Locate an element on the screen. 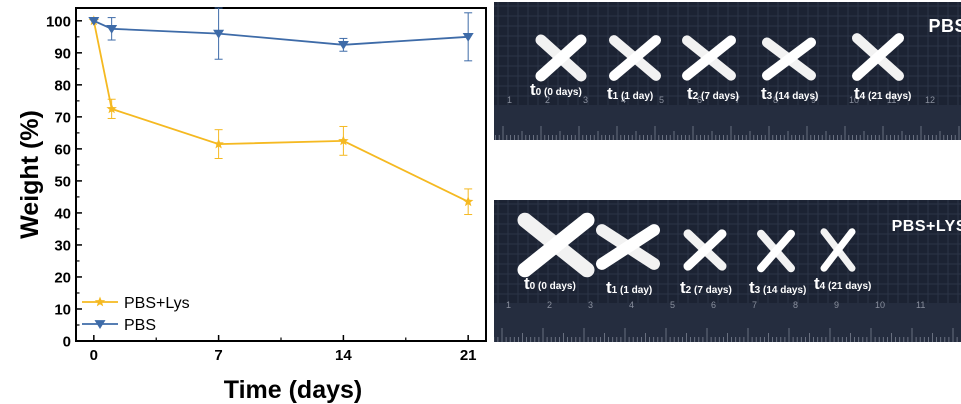 The height and width of the screenshot is (404, 961). series-pbs is located at coordinates (281, 34).